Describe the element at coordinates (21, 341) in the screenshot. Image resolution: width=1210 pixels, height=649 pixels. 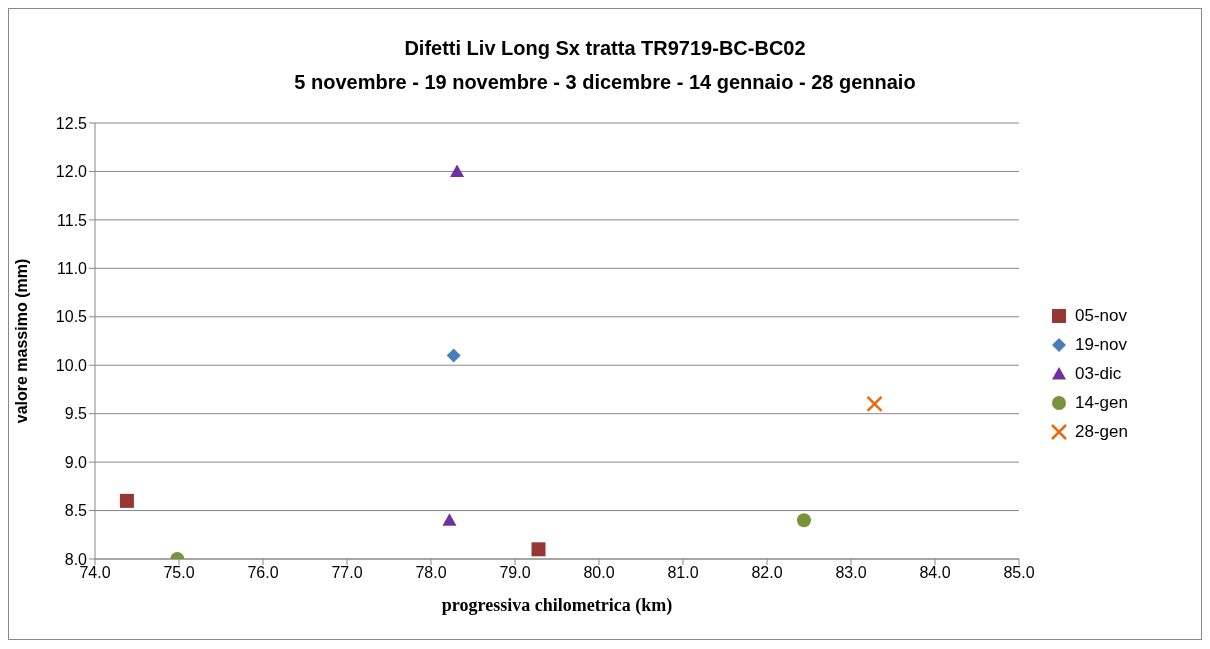
I see `y-axis-title: valore massimo (mm)` at that location.